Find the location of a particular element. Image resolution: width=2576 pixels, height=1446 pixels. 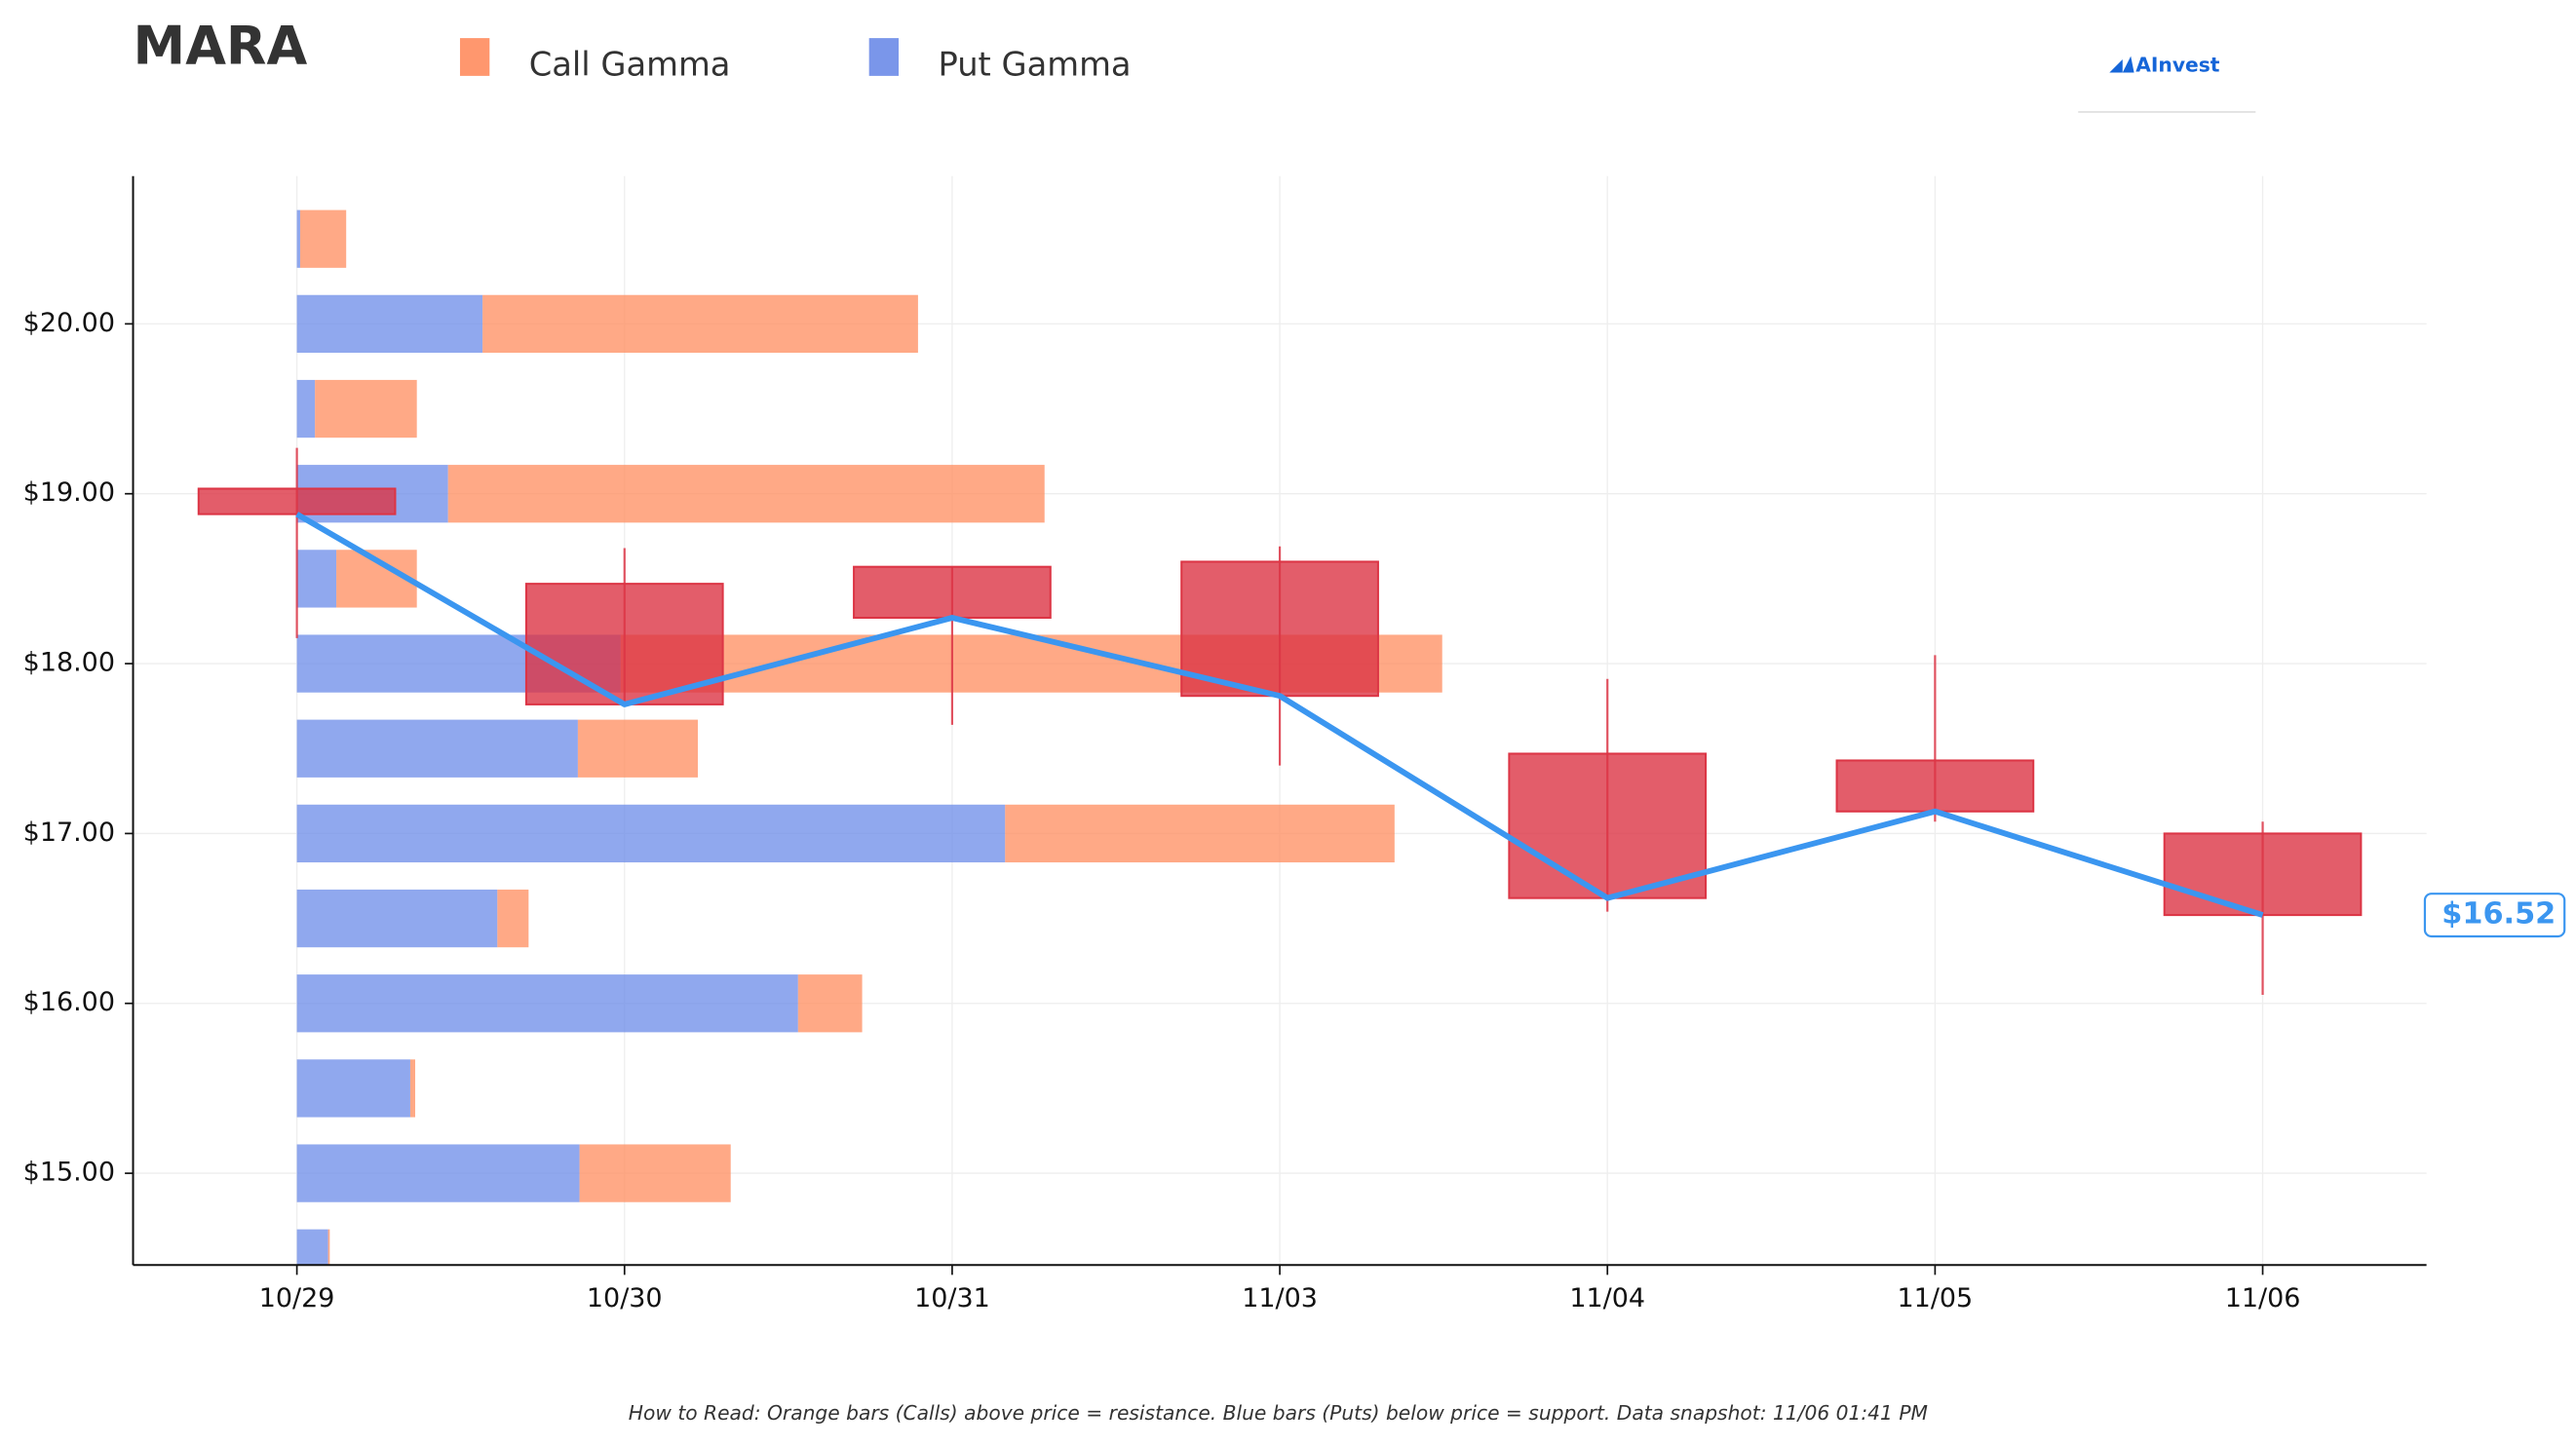

y-tick-label: $16.00 is located at coordinates (69, 1002).